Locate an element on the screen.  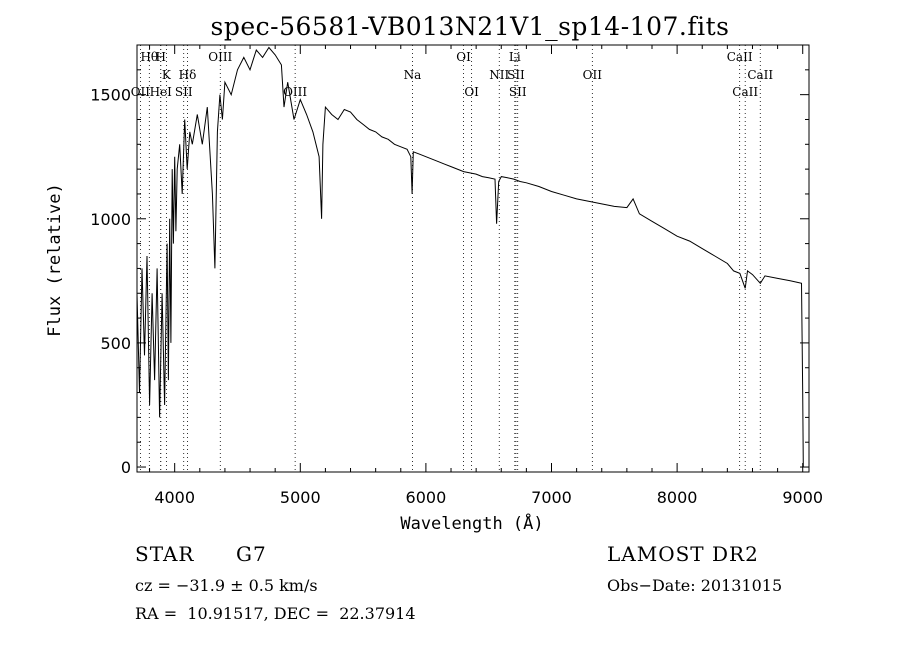
x-tick-label: 9000 is located at coordinates (802, 497).